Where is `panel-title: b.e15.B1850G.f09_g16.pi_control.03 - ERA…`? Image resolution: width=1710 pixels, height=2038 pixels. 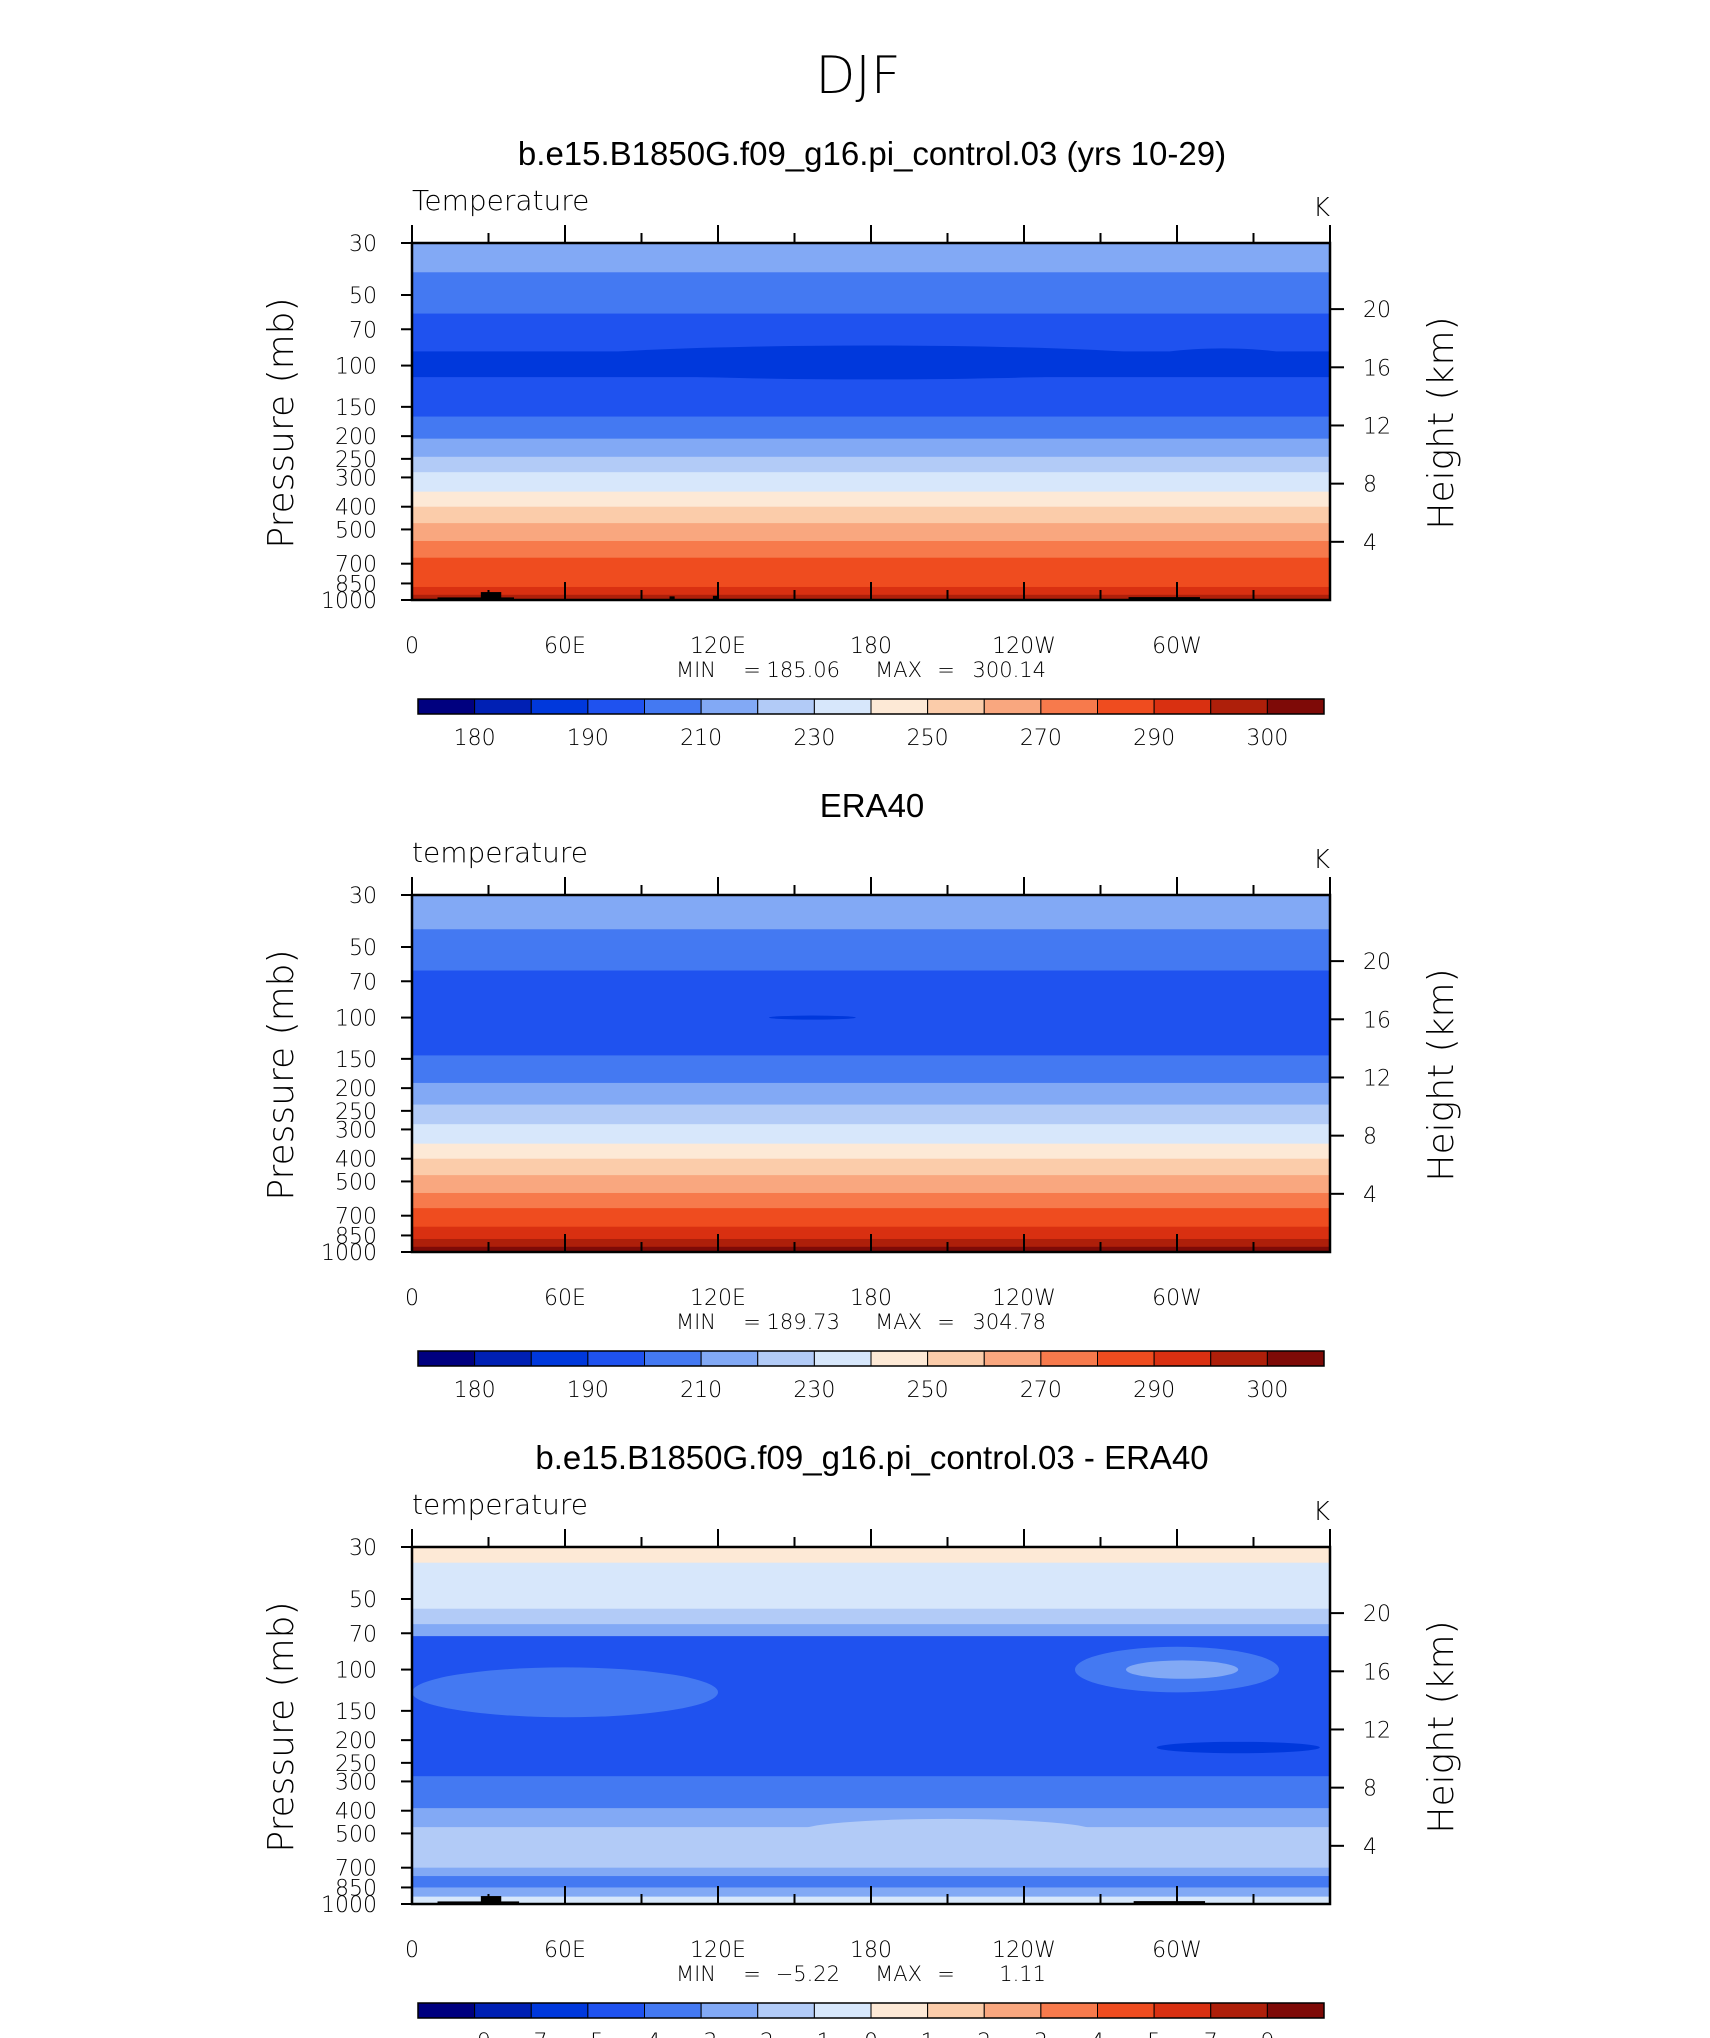
panel-title: b.e15.B1850G.f09_g16.pi_control.03 - ERA… is located at coordinates (871, 1457).